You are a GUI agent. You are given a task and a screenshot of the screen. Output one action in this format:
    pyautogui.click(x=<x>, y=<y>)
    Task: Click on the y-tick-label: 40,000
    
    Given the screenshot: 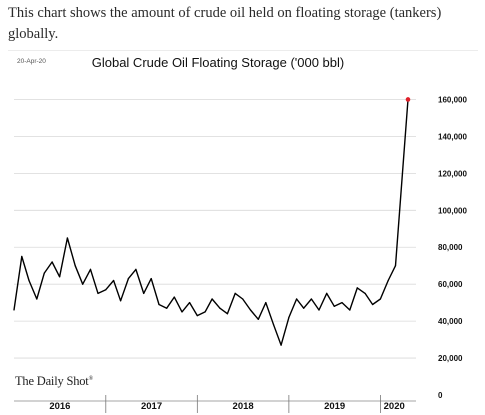 What is the action you would take?
    pyautogui.click(x=450, y=321)
    